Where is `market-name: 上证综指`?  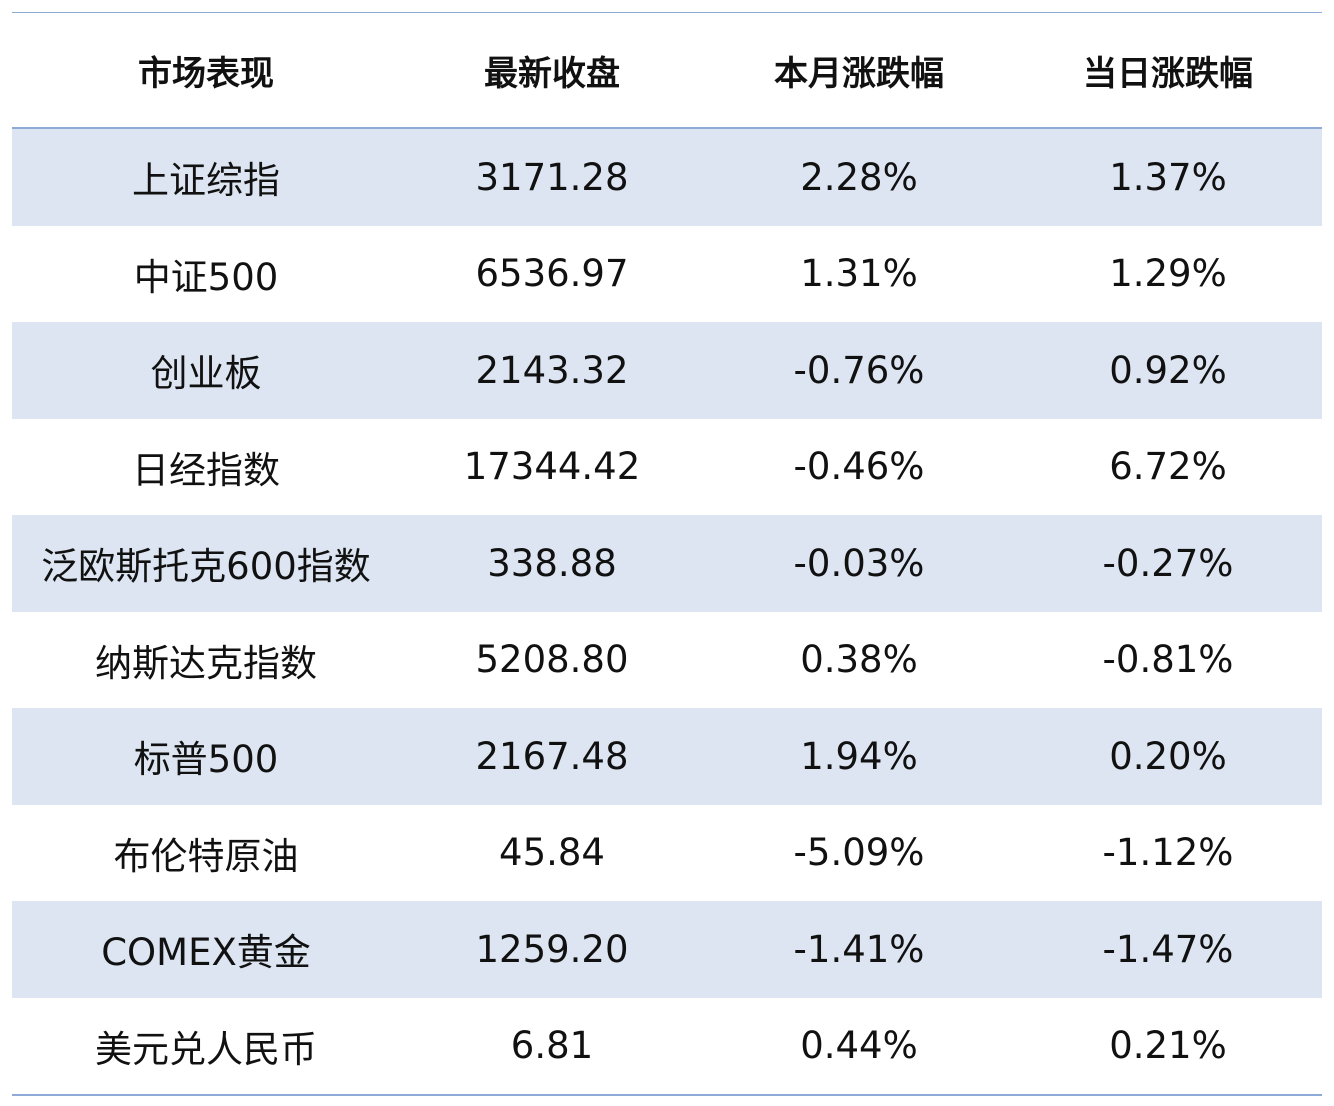
market-name: 上证综指 is located at coordinates (206, 177).